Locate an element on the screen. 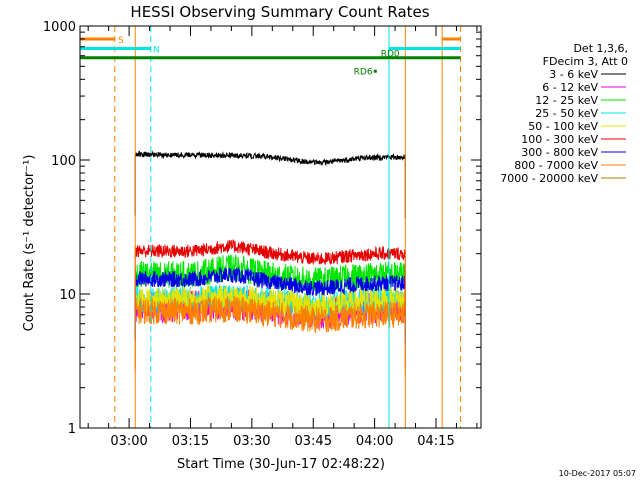 Image resolution: width=640 pixels, height=480 pixels. x-axis-label: Start Time (30-Jun-17 02:48:22) is located at coordinates (281, 464).